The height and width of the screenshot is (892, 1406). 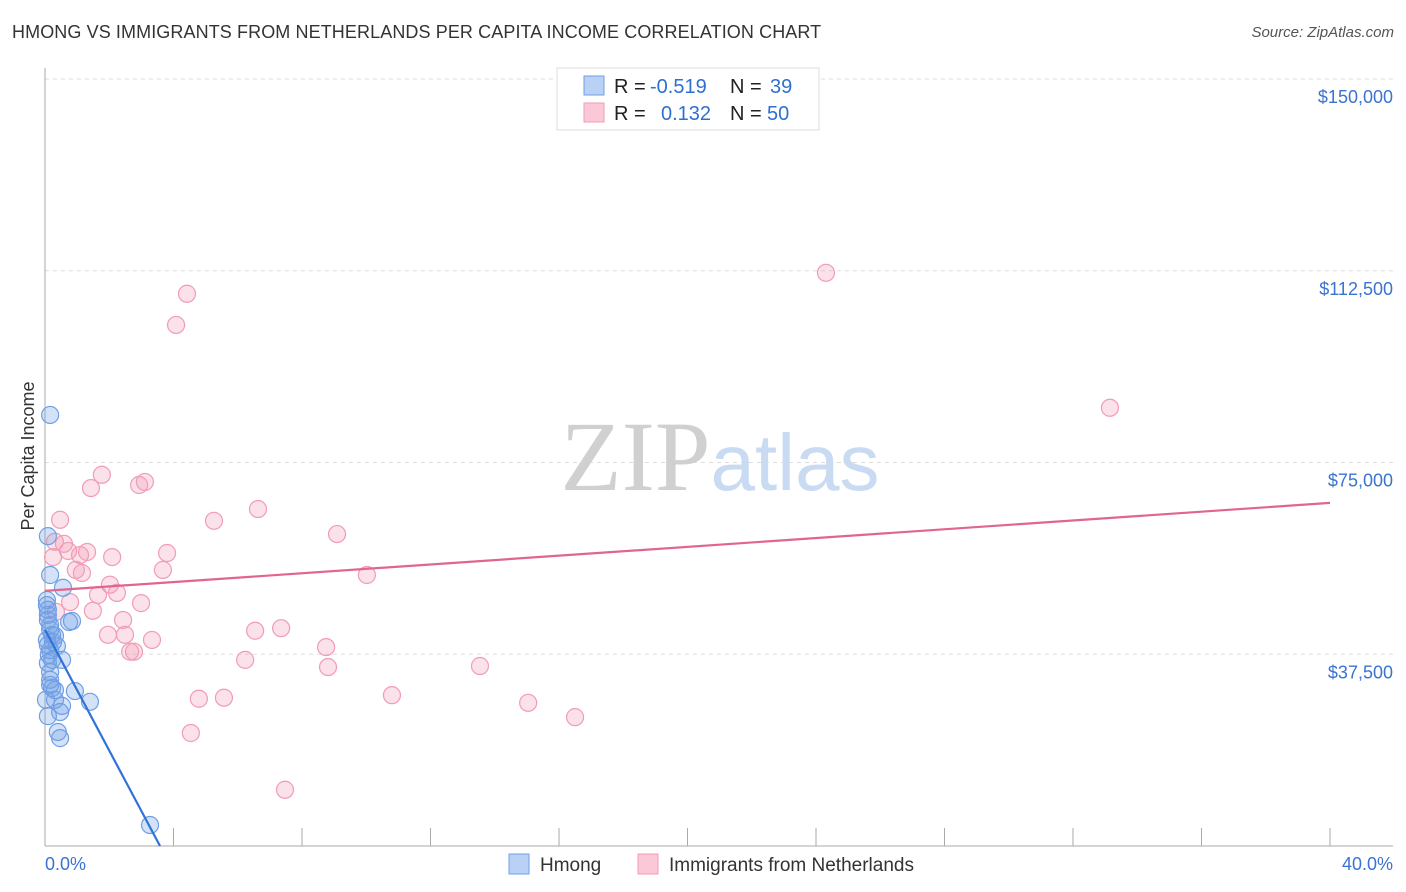 I want to click on netherlands-swatch, so click(x=594, y=112).